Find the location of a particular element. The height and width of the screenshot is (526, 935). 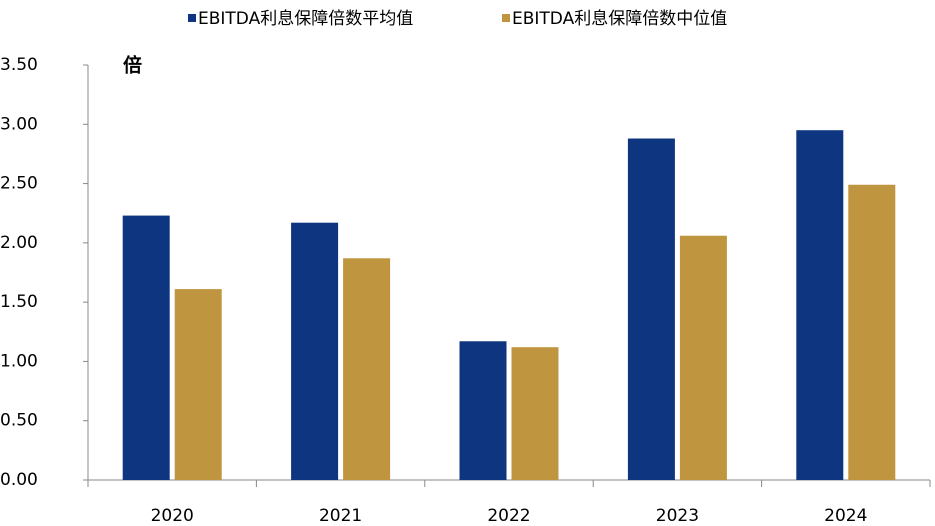

y-tick-label: 2.00 is located at coordinates (19, 243).